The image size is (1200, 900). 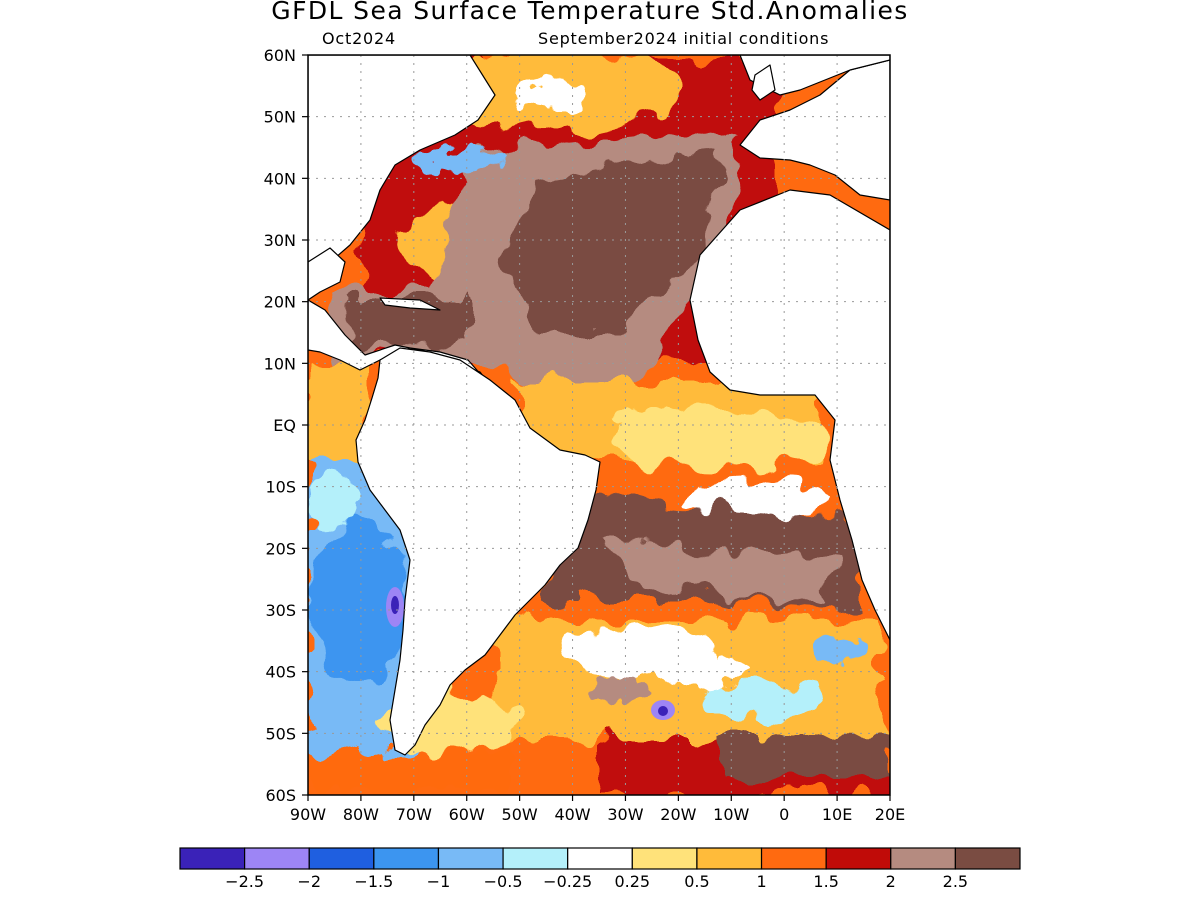 What do you see at coordinates (309, 881) in the screenshot?
I see `legend-label: −2` at bounding box center [309, 881].